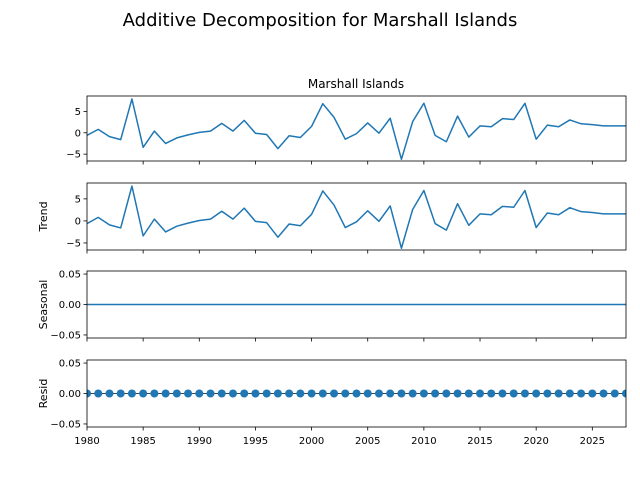 The width and height of the screenshot is (640, 480). Describe the element at coordinates (356, 84) in the screenshot. I see `subplot-title: Marshall Islands` at that location.